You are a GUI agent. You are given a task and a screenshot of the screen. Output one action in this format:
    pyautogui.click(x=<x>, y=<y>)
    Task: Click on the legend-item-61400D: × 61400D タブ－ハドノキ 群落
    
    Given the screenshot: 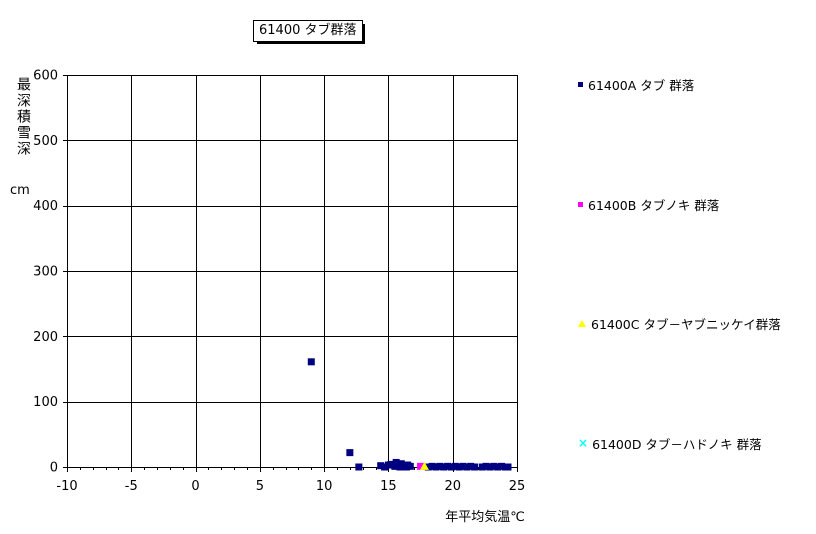 What is the action you would take?
    pyautogui.click(x=670, y=444)
    